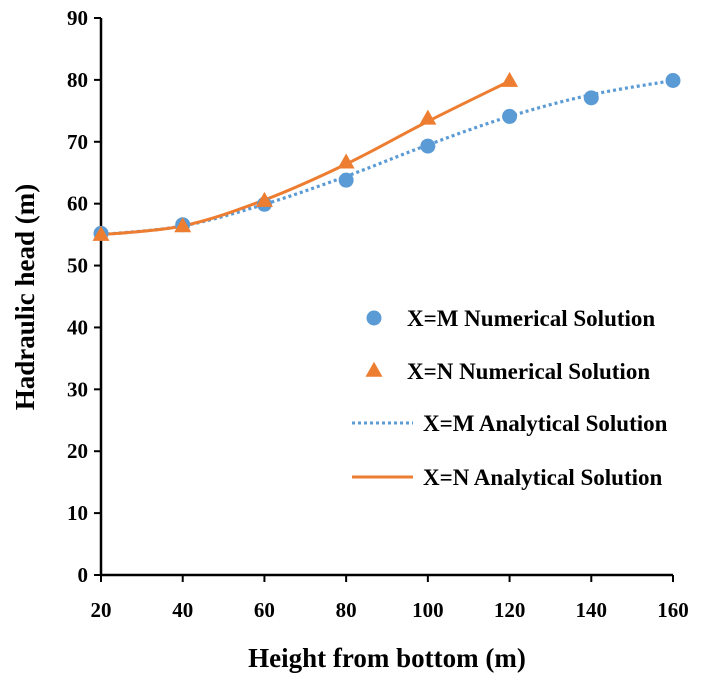  What do you see at coordinates (77, 451) in the screenshot?
I see `y-tick-label: 20` at bounding box center [77, 451].